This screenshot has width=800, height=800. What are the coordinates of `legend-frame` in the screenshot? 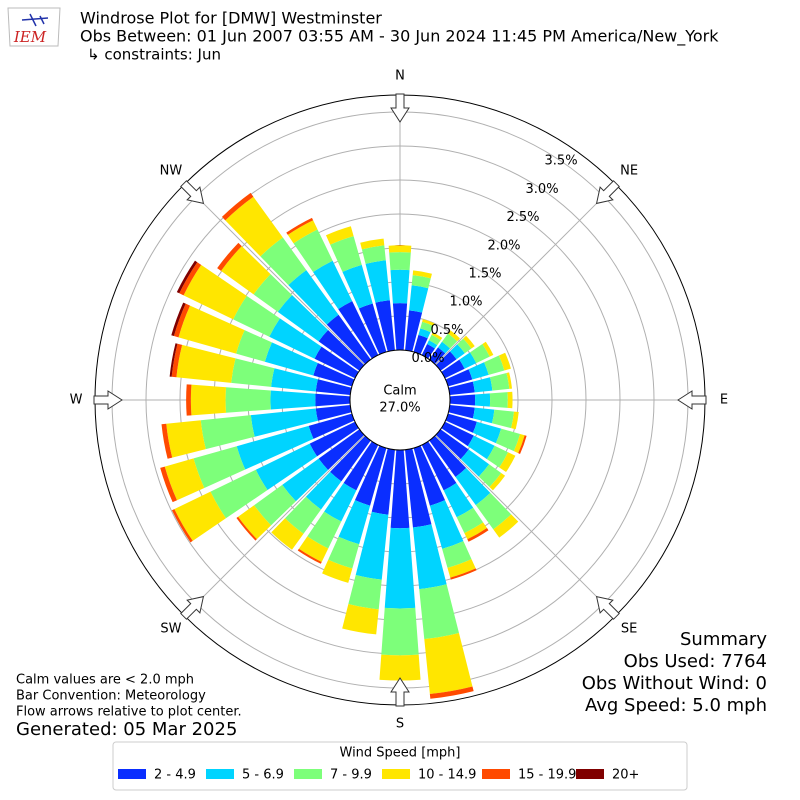 It's located at (400, 766).